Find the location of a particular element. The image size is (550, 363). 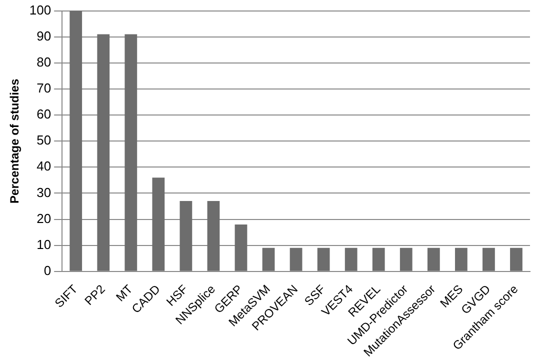

y-tick-label: 40 is located at coordinates (44, 166).